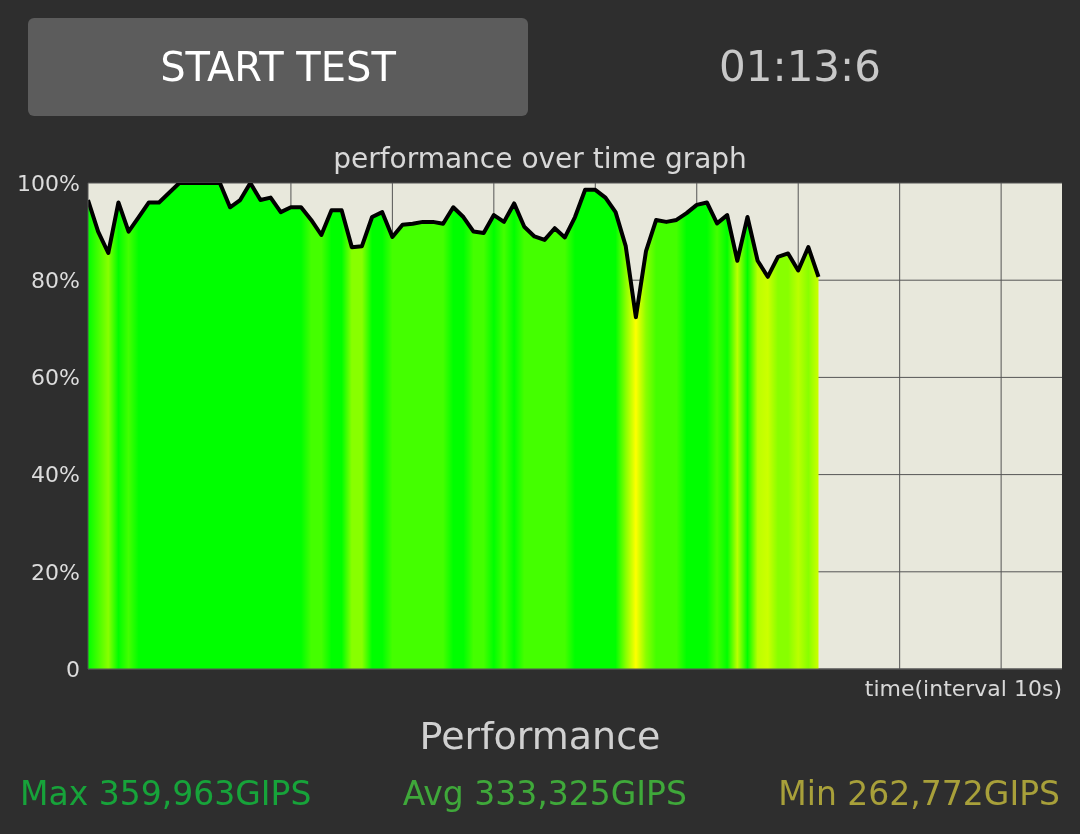 Image resolution: width=1080 pixels, height=834 pixels. Describe the element at coordinates (55, 572) in the screenshot. I see `y-tick-label: 20%` at that location.